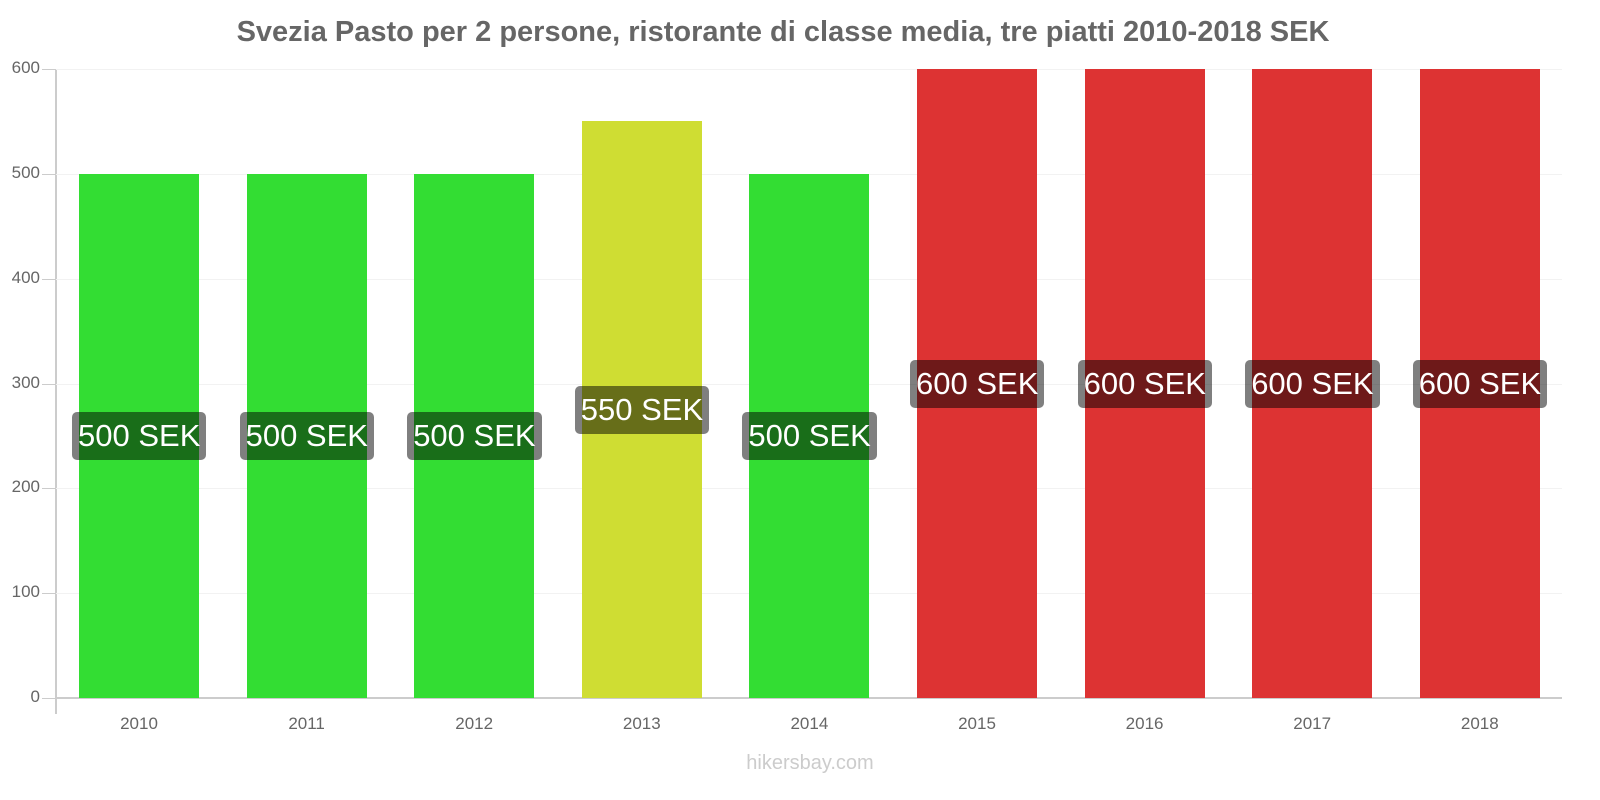 The image size is (1600, 800). Describe the element at coordinates (25, 277) in the screenshot. I see `y-tick-label: 400` at that location.